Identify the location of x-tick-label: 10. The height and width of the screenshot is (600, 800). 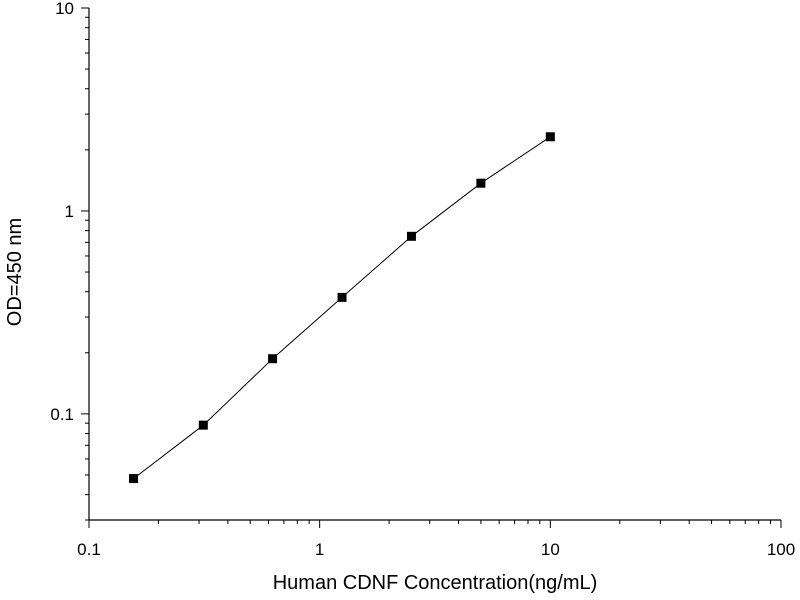
(550, 549).